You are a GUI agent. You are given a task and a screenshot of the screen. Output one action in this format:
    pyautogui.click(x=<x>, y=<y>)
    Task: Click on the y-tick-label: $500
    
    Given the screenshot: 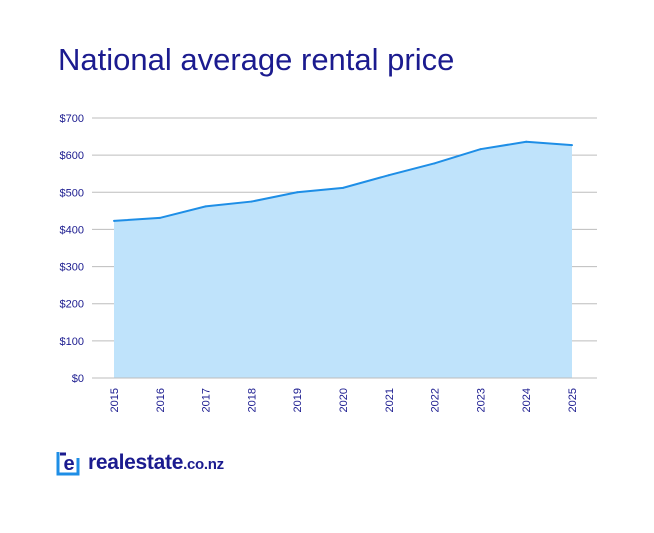 What is the action you would take?
    pyautogui.click(x=72, y=193)
    